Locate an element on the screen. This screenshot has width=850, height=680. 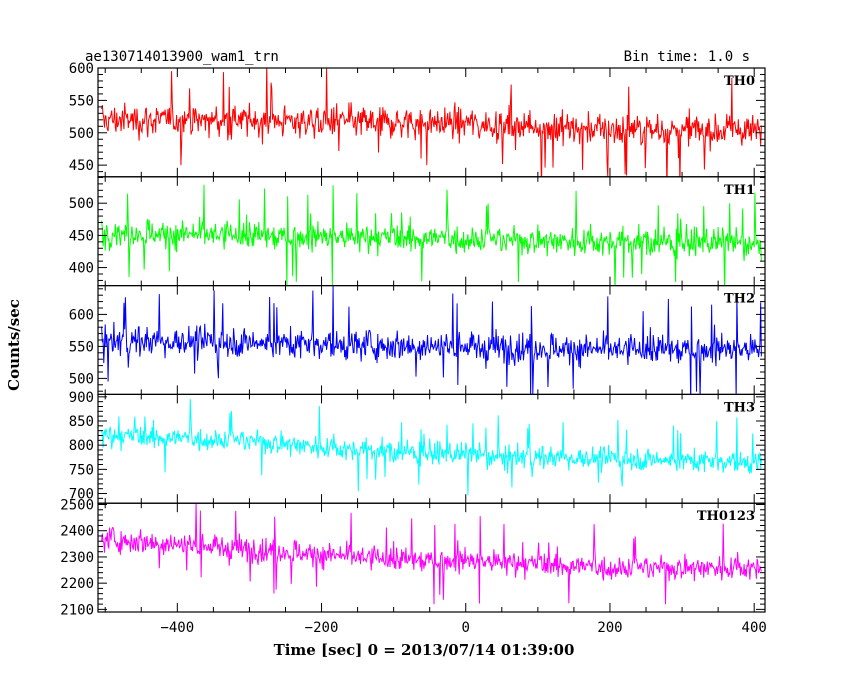
series-line-th3 is located at coordinates (431, 447).